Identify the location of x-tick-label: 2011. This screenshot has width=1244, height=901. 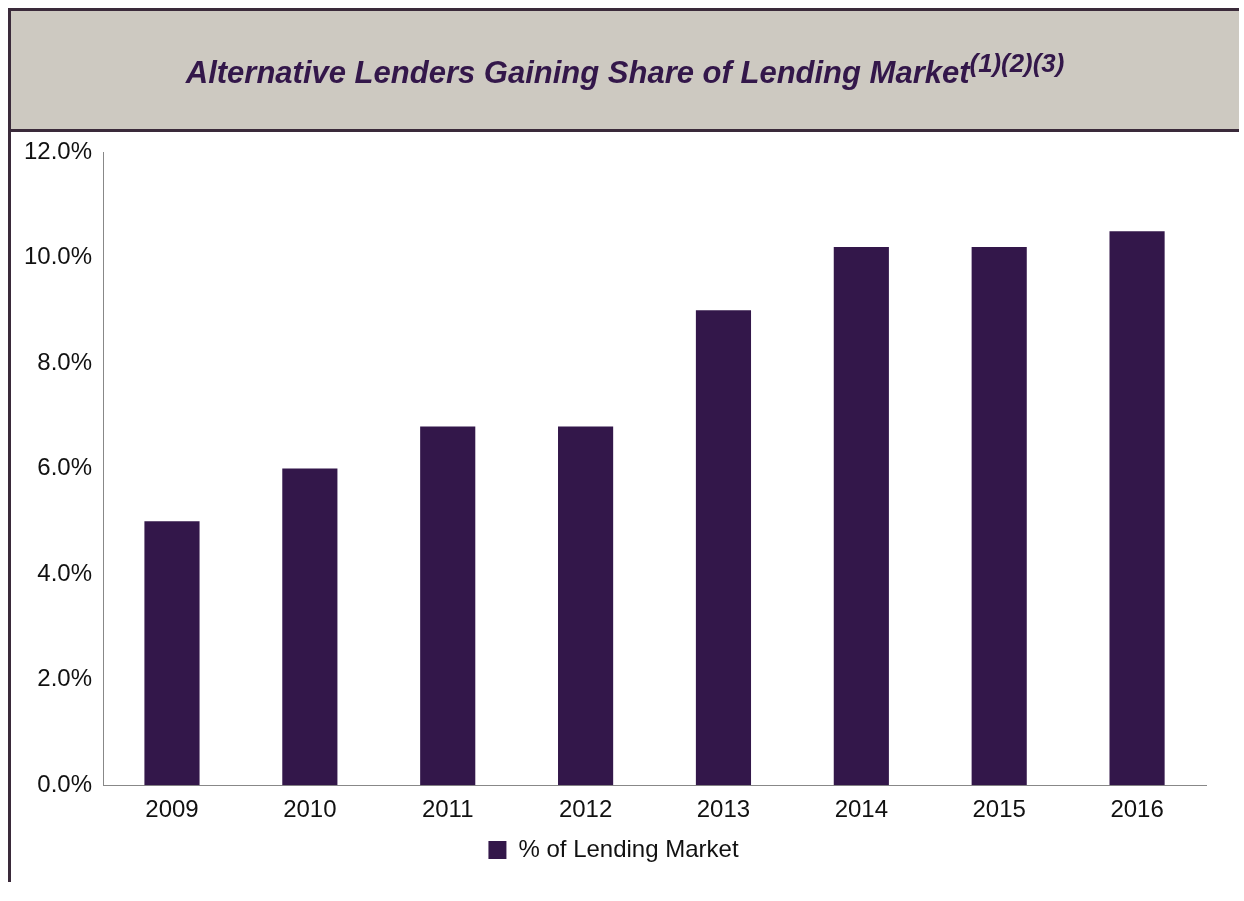
(447, 809).